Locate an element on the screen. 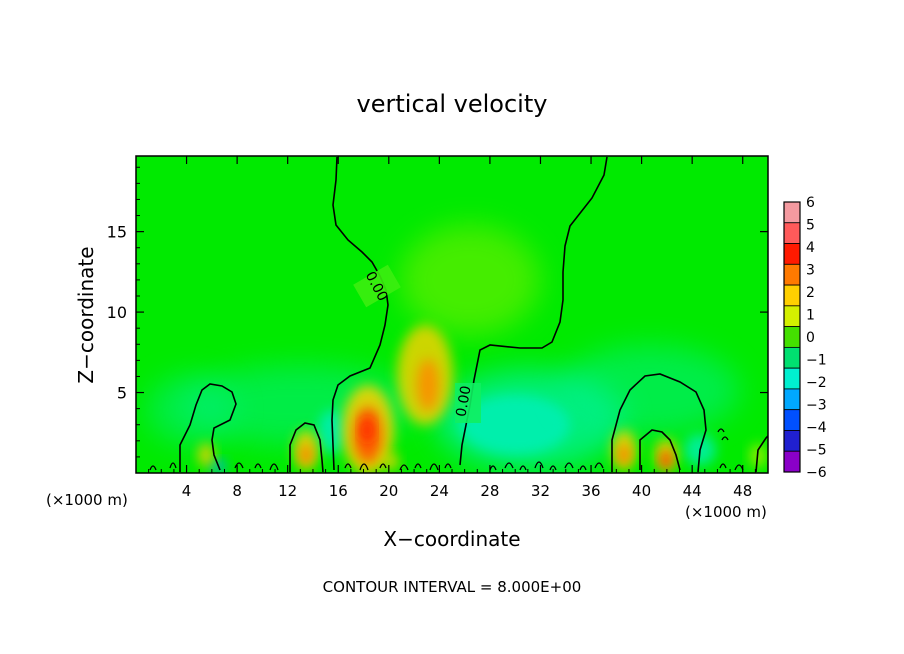 The width and height of the screenshot is (904, 654). x-axis-label: X−coordinate is located at coordinates (451, 539).